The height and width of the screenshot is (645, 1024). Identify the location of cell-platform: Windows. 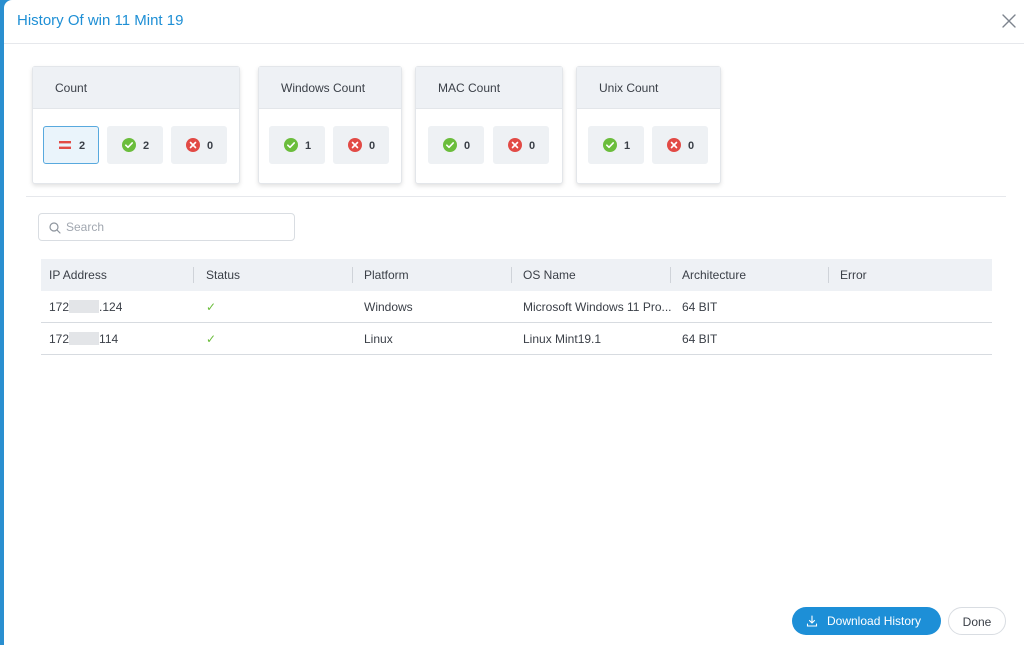
(388, 307).